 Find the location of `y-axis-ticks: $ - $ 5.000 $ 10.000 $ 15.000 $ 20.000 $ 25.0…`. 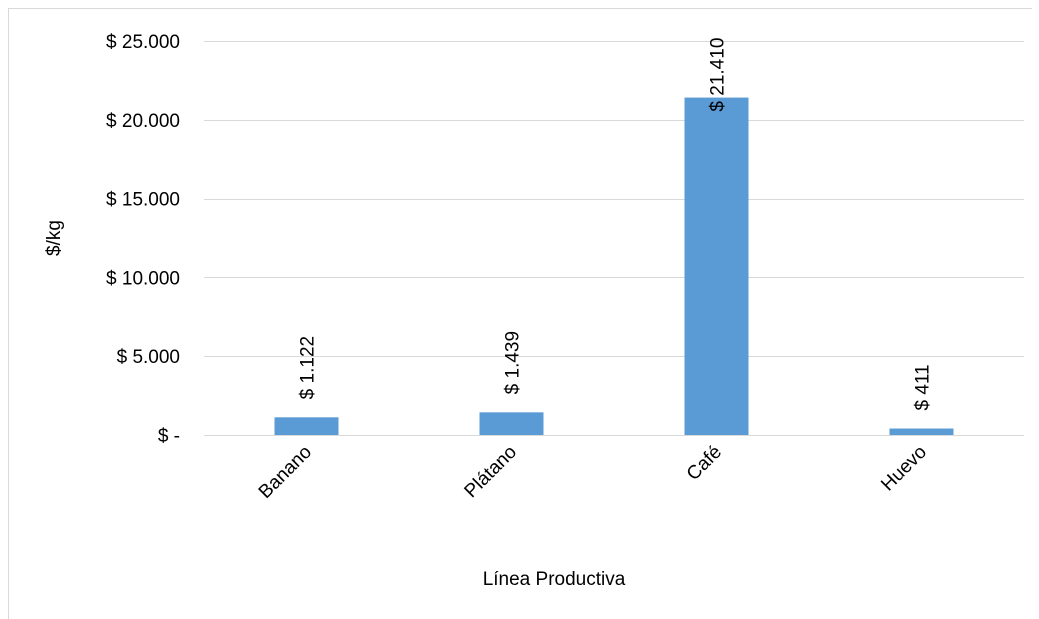

y-axis-ticks: $ - $ 5.000 $ 10.000 $ 15.000 $ 20.000 $ 25.0… is located at coordinates (143, 239).